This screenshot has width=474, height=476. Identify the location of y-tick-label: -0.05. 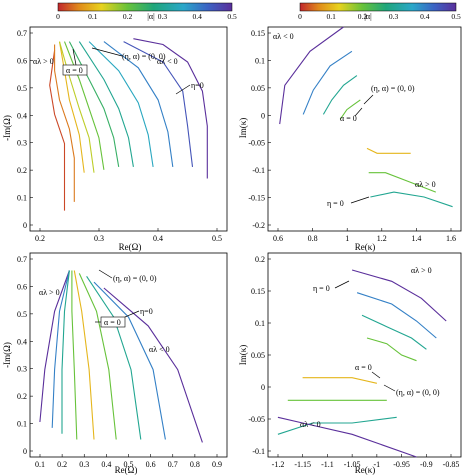
(256, 143).